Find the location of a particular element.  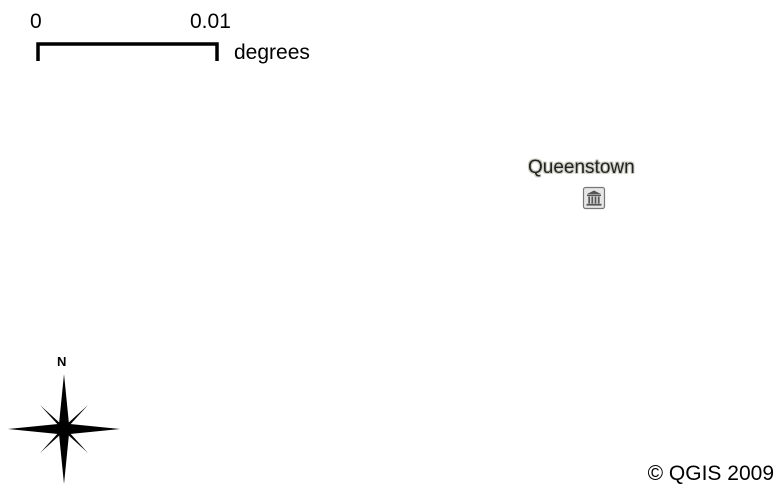

scale-bar: 0 0.01 degrees is located at coordinates (190, 38).